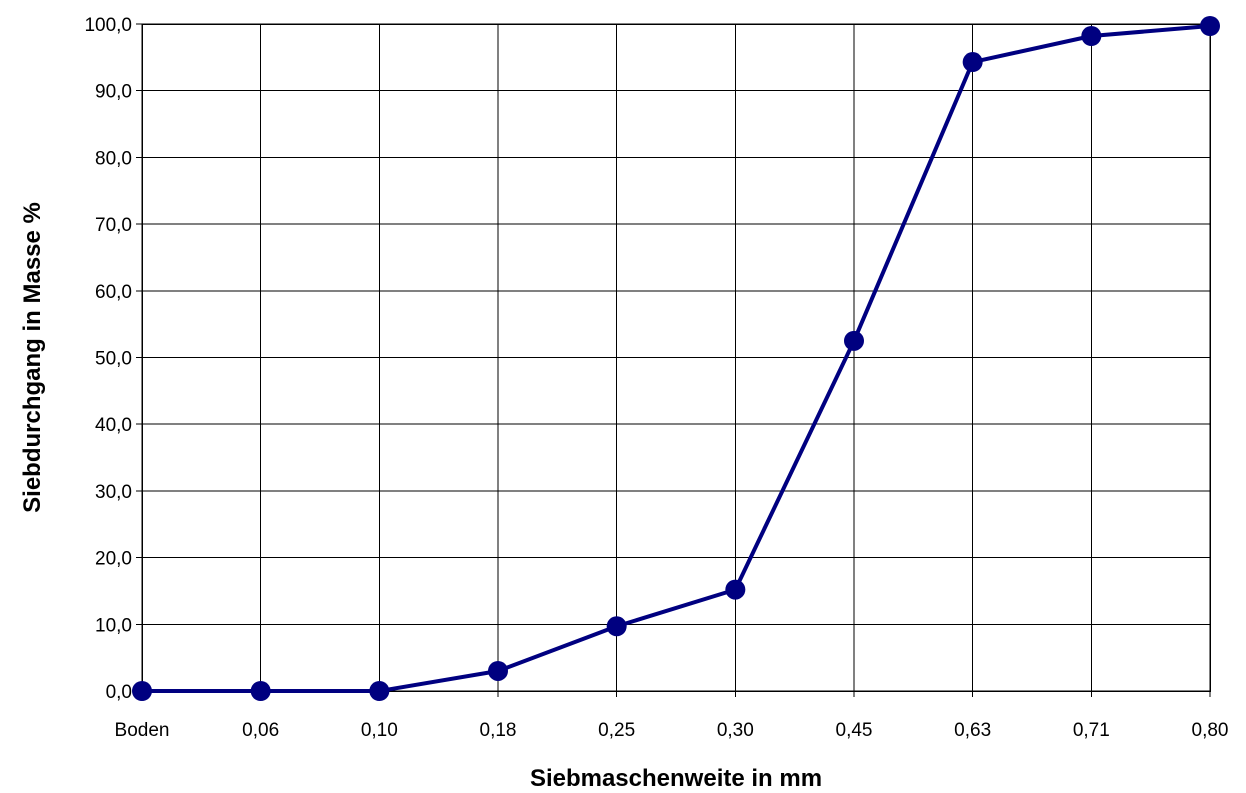 This screenshot has height=793, width=1246. I want to click on x-tick-label: 0,10, so click(379, 730).